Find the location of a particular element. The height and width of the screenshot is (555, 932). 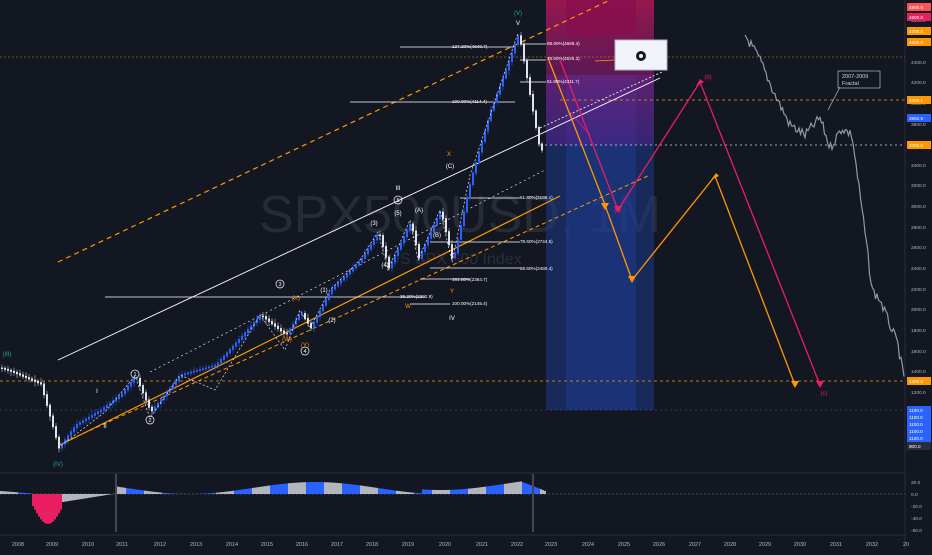

eye-icon-pupil is located at coordinates (641, 56).